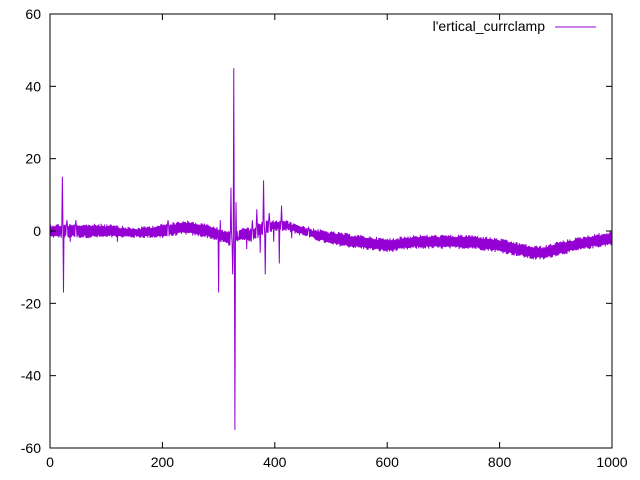 The width and height of the screenshot is (640, 480). What do you see at coordinates (33, 14) in the screenshot?
I see `y-tick-label: 60` at bounding box center [33, 14].